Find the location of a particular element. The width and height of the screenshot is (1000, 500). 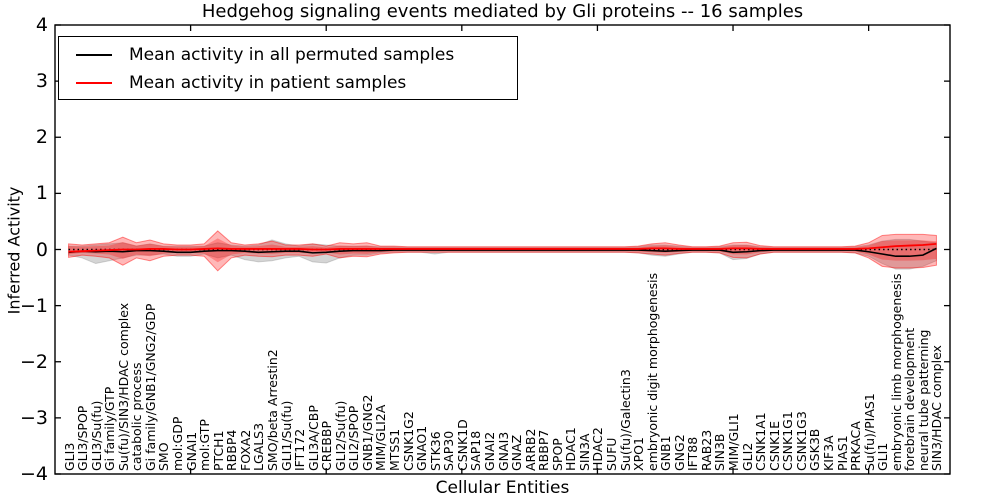

x-tick-label: Gi family/GNB1/GNG2/GDP is located at coordinates (150, 387).